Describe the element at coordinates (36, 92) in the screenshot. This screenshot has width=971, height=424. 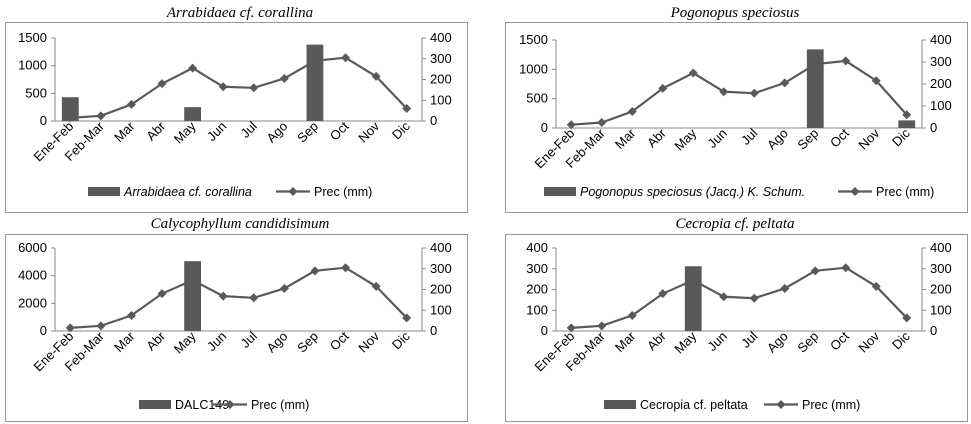
I see `left-tick-label: 500` at that location.